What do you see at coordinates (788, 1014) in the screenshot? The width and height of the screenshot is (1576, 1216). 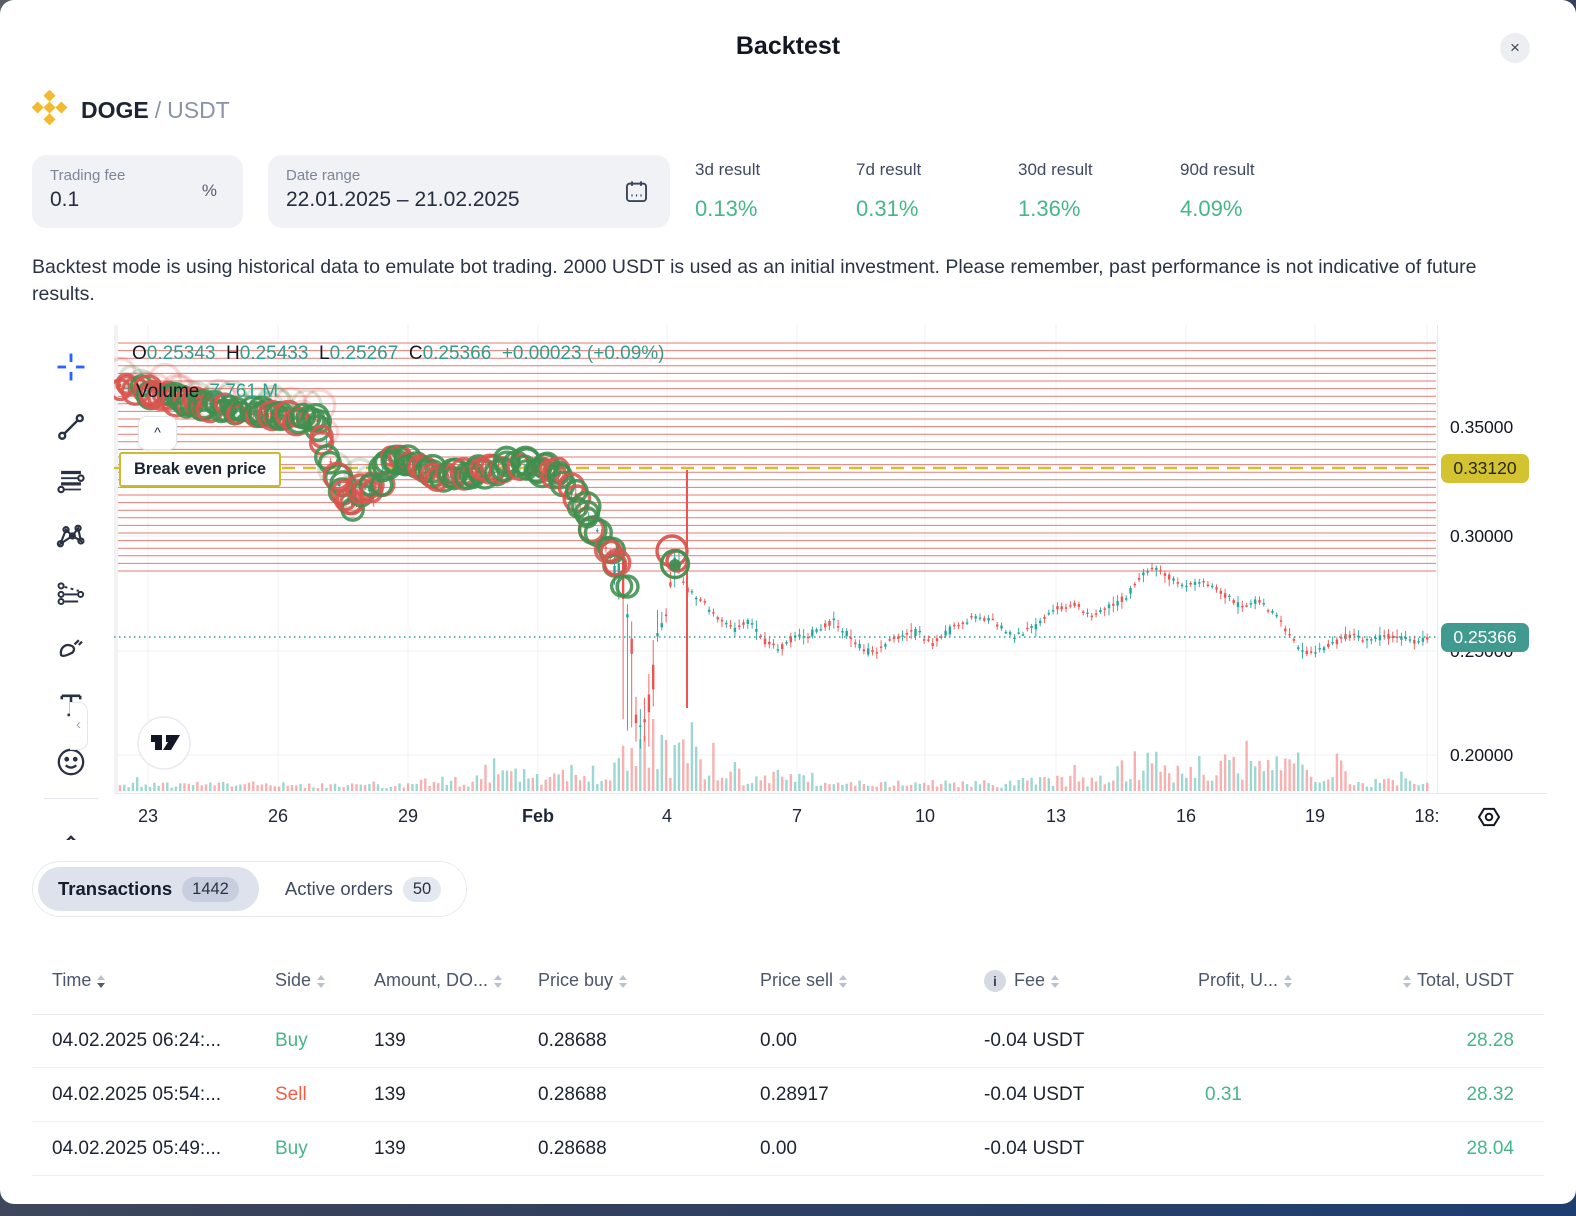 I see `header-divider` at bounding box center [788, 1014].